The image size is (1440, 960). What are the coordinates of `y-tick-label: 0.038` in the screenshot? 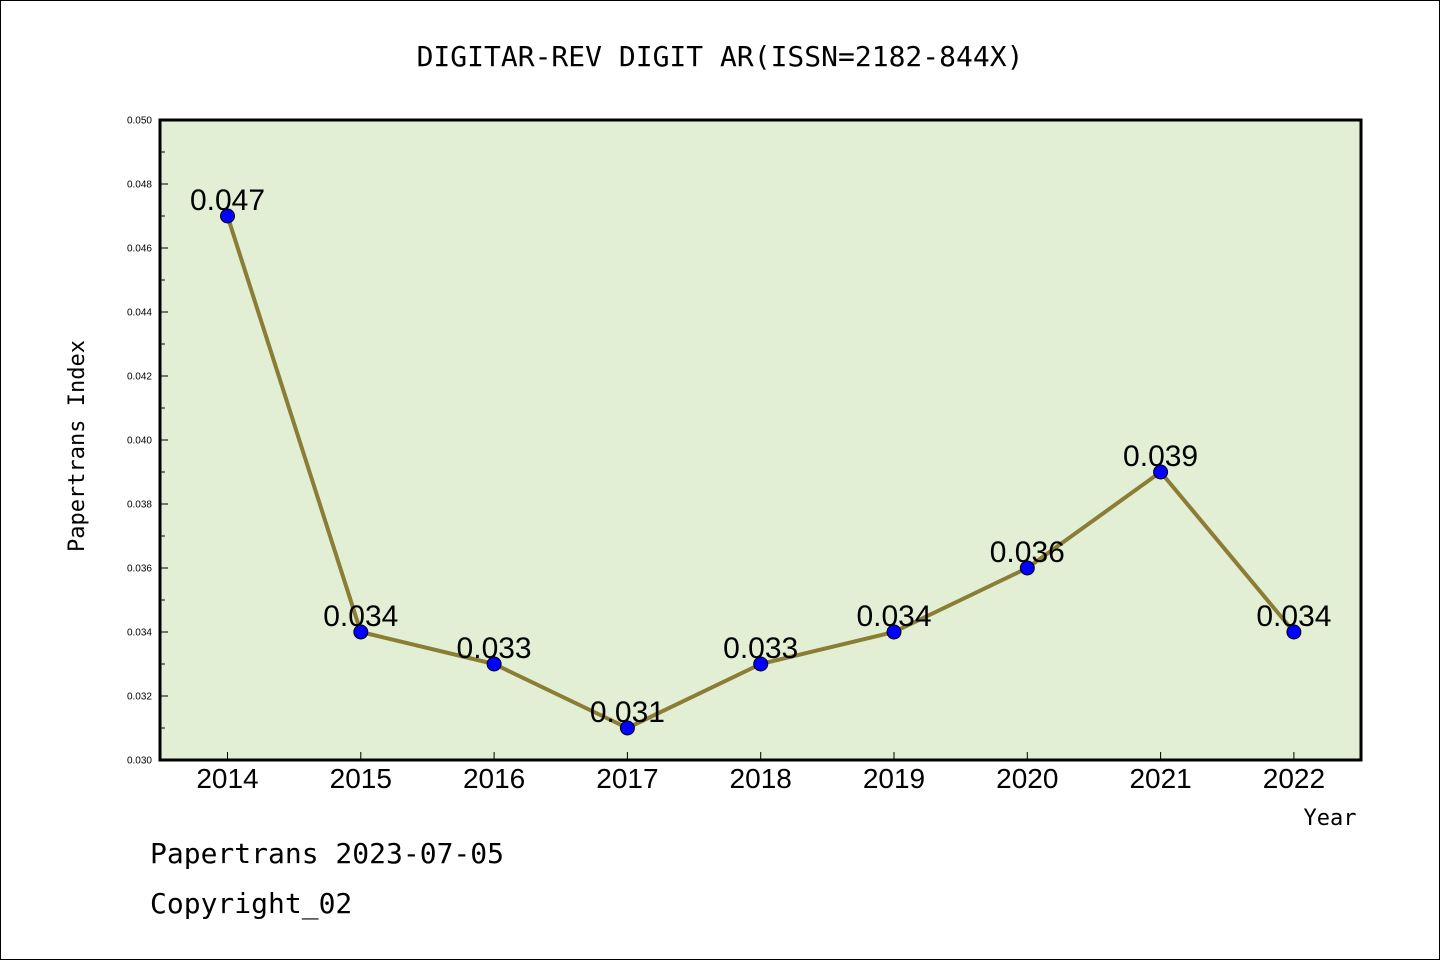 It's located at (139, 505).